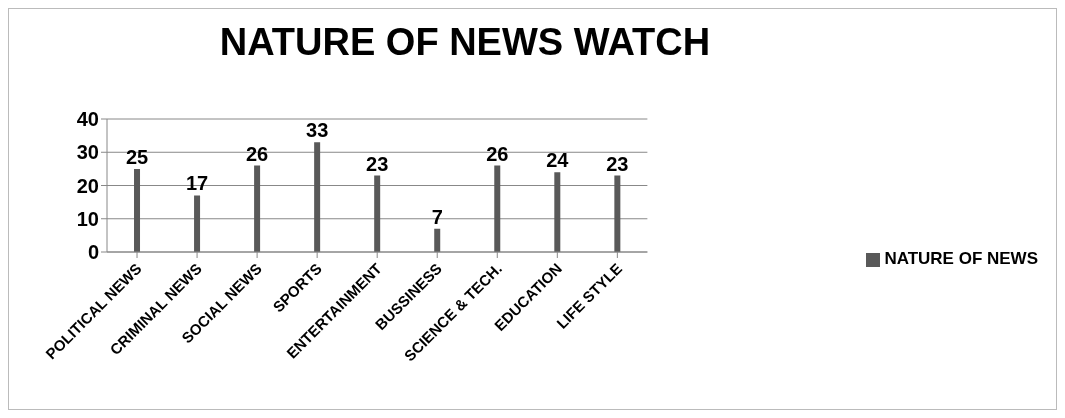 The height and width of the screenshot is (418, 1065). What do you see at coordinates (317, 130) in the screenshot?
I see `data-label: 33` at bounding box center [317, 130].